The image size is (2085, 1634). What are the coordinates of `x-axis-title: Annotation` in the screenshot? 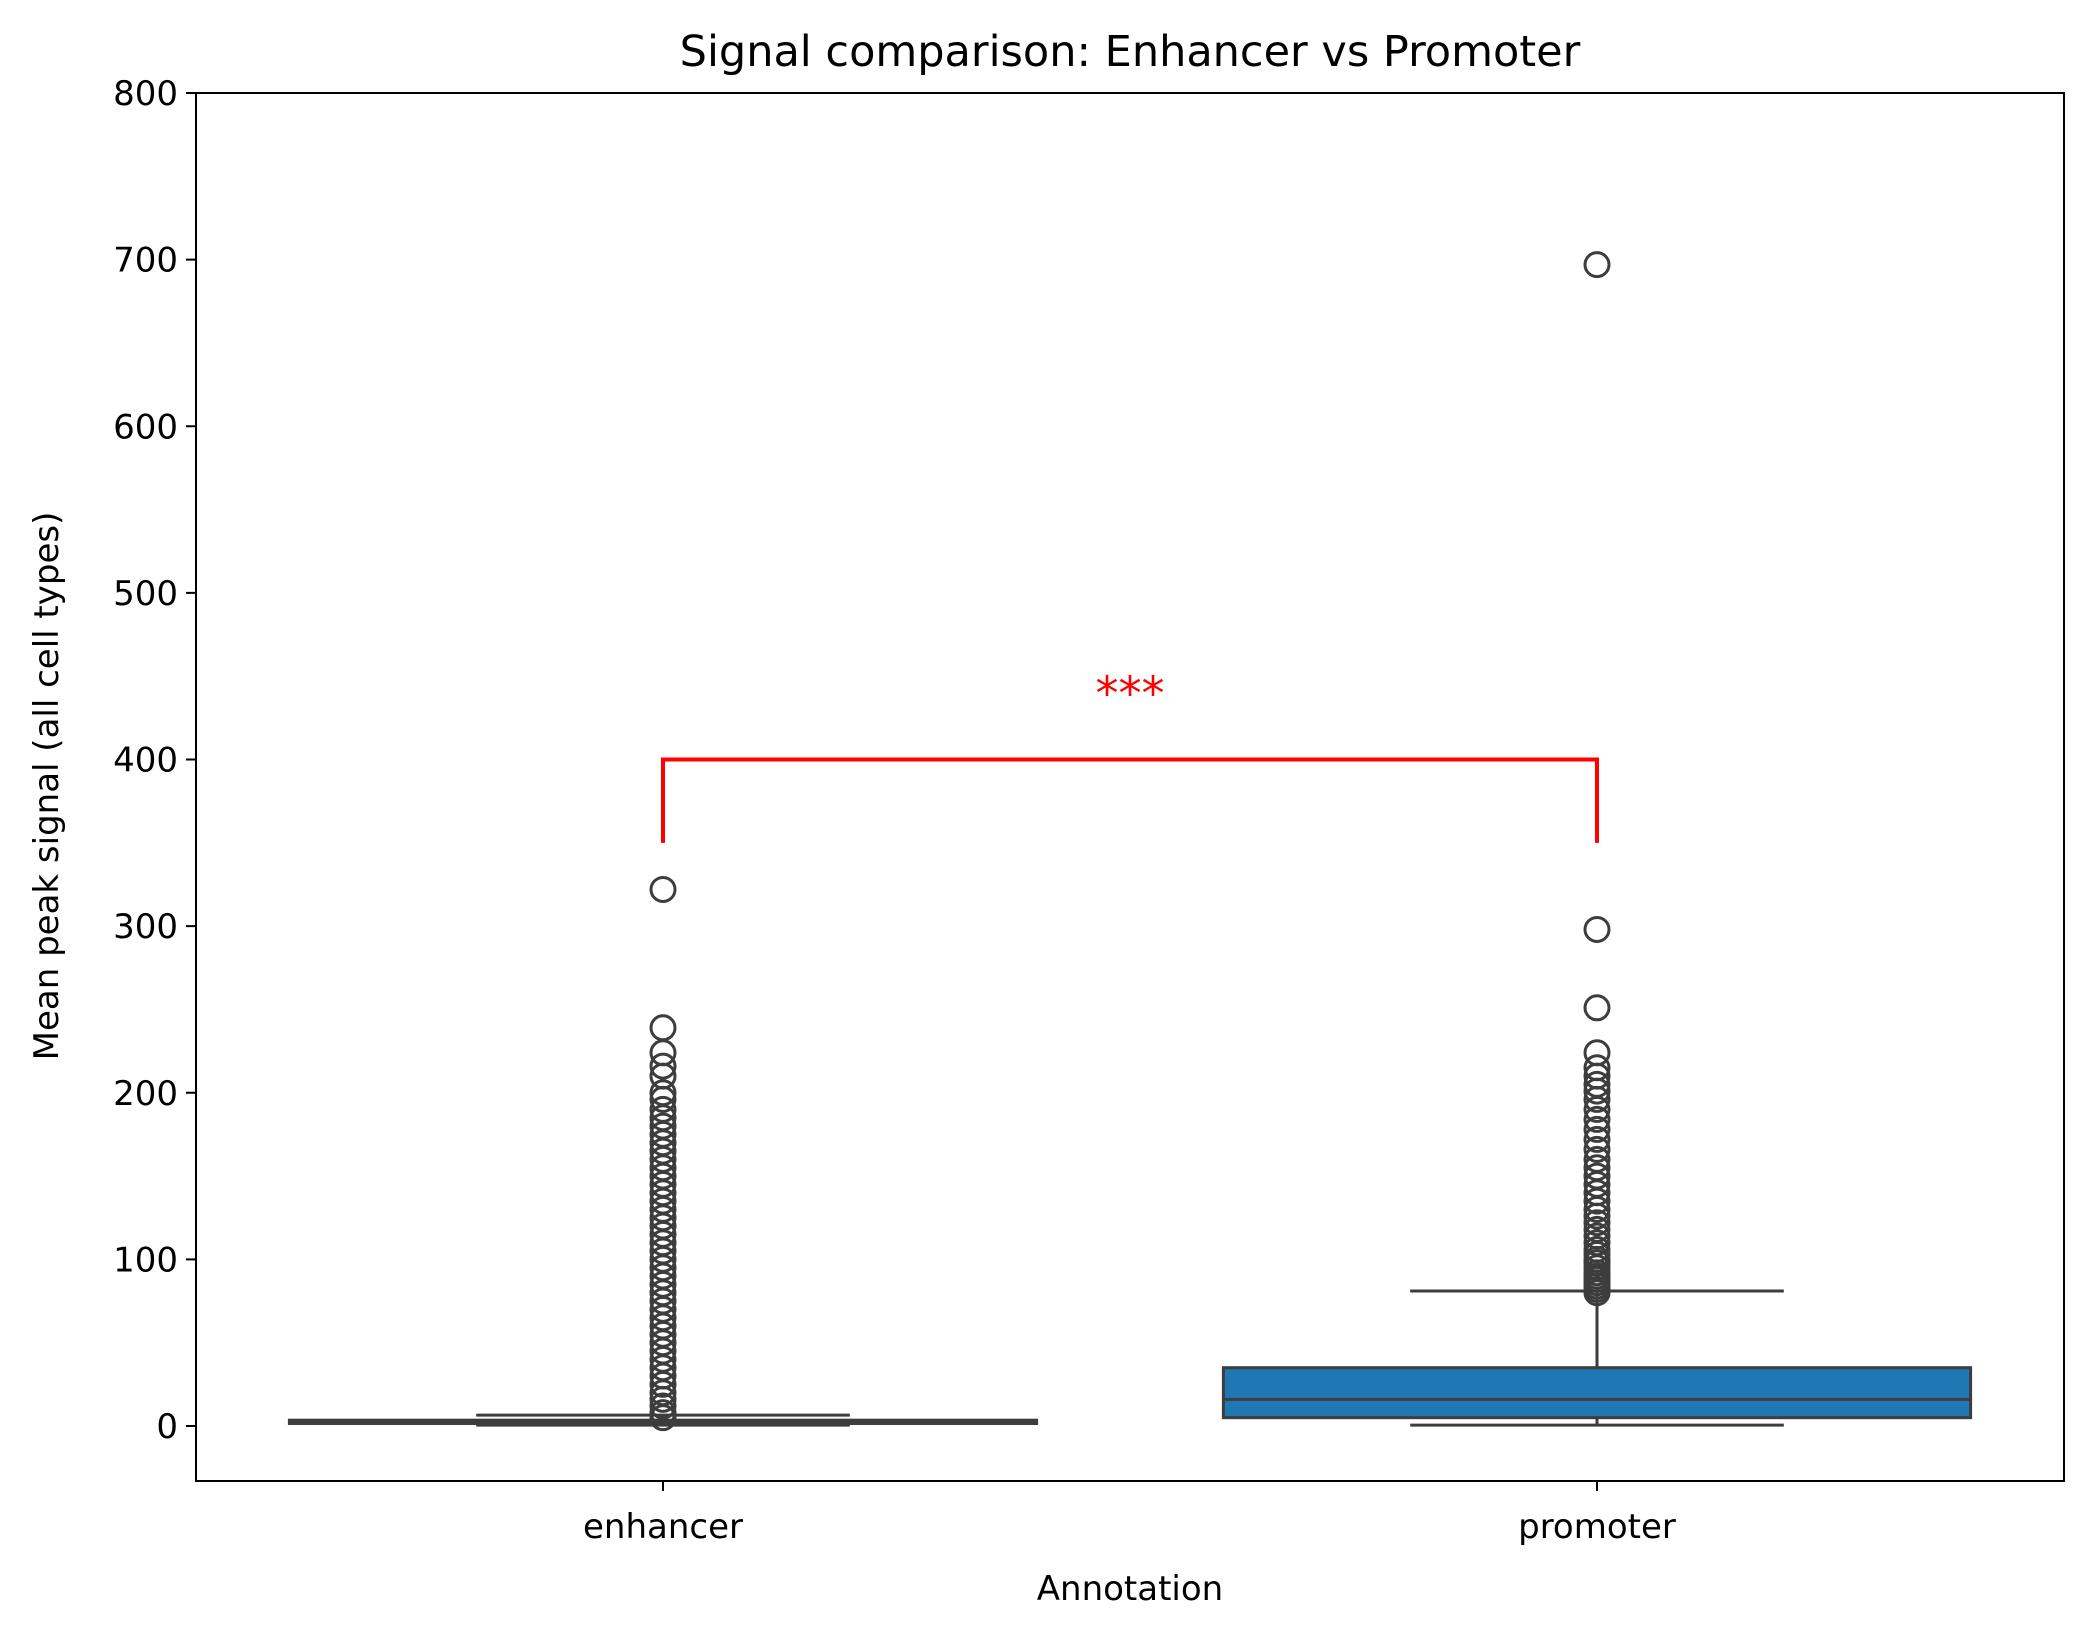 It's located at (1130, 1589).